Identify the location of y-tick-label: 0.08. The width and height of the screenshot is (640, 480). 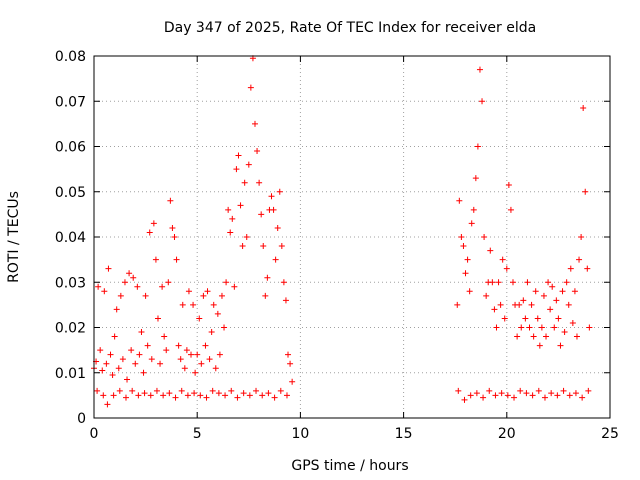
(70, 57).